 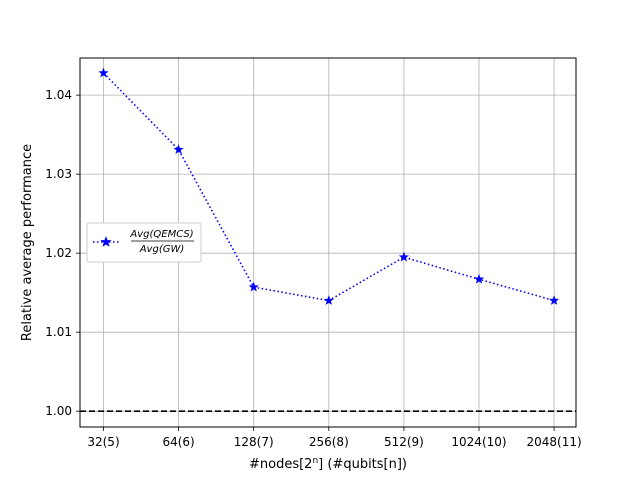 I want to click on x-axis-label-suffix: ] (#qubits[n]), so click(x=362, y=464).